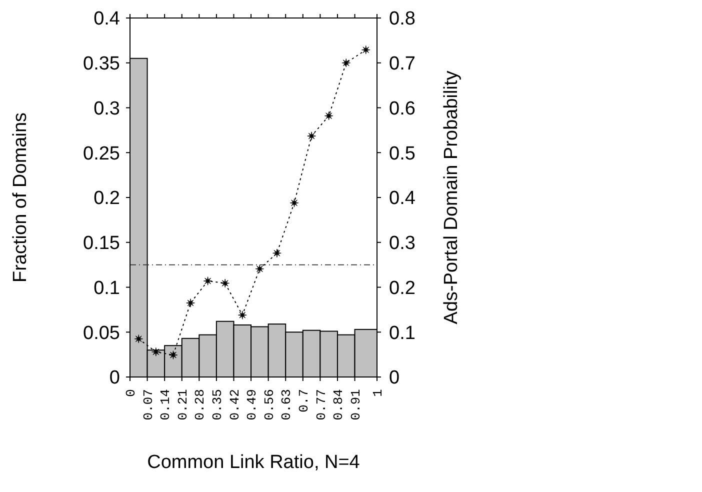 The width and height of the screenshot is (702, 492). What do you see at coordinates (182, 404) in the screenshot?
I see `x-tick-label: 0.21` at bounding box center [182, 404].